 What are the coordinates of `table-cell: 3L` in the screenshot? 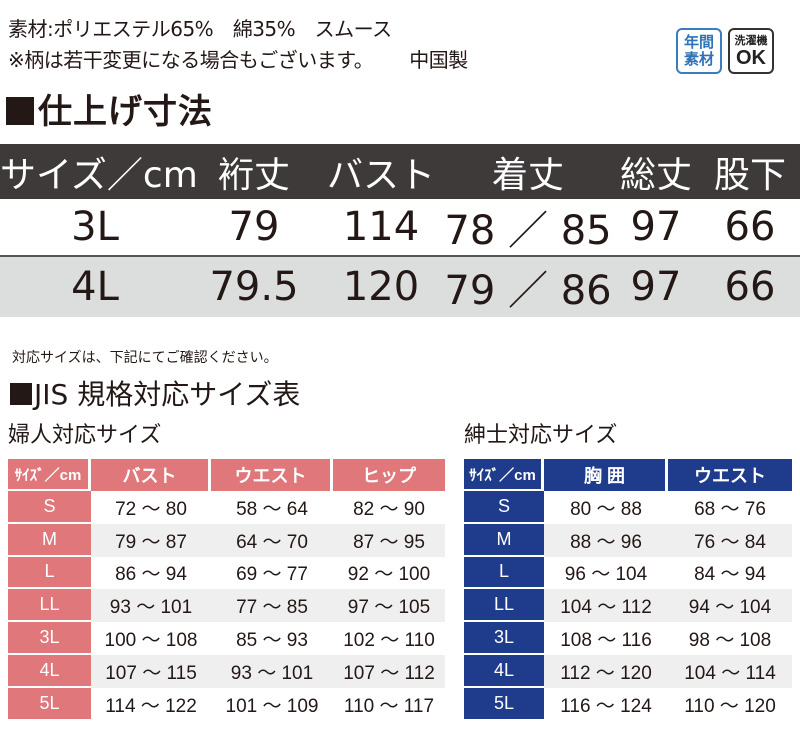 It's located at (95, 227).